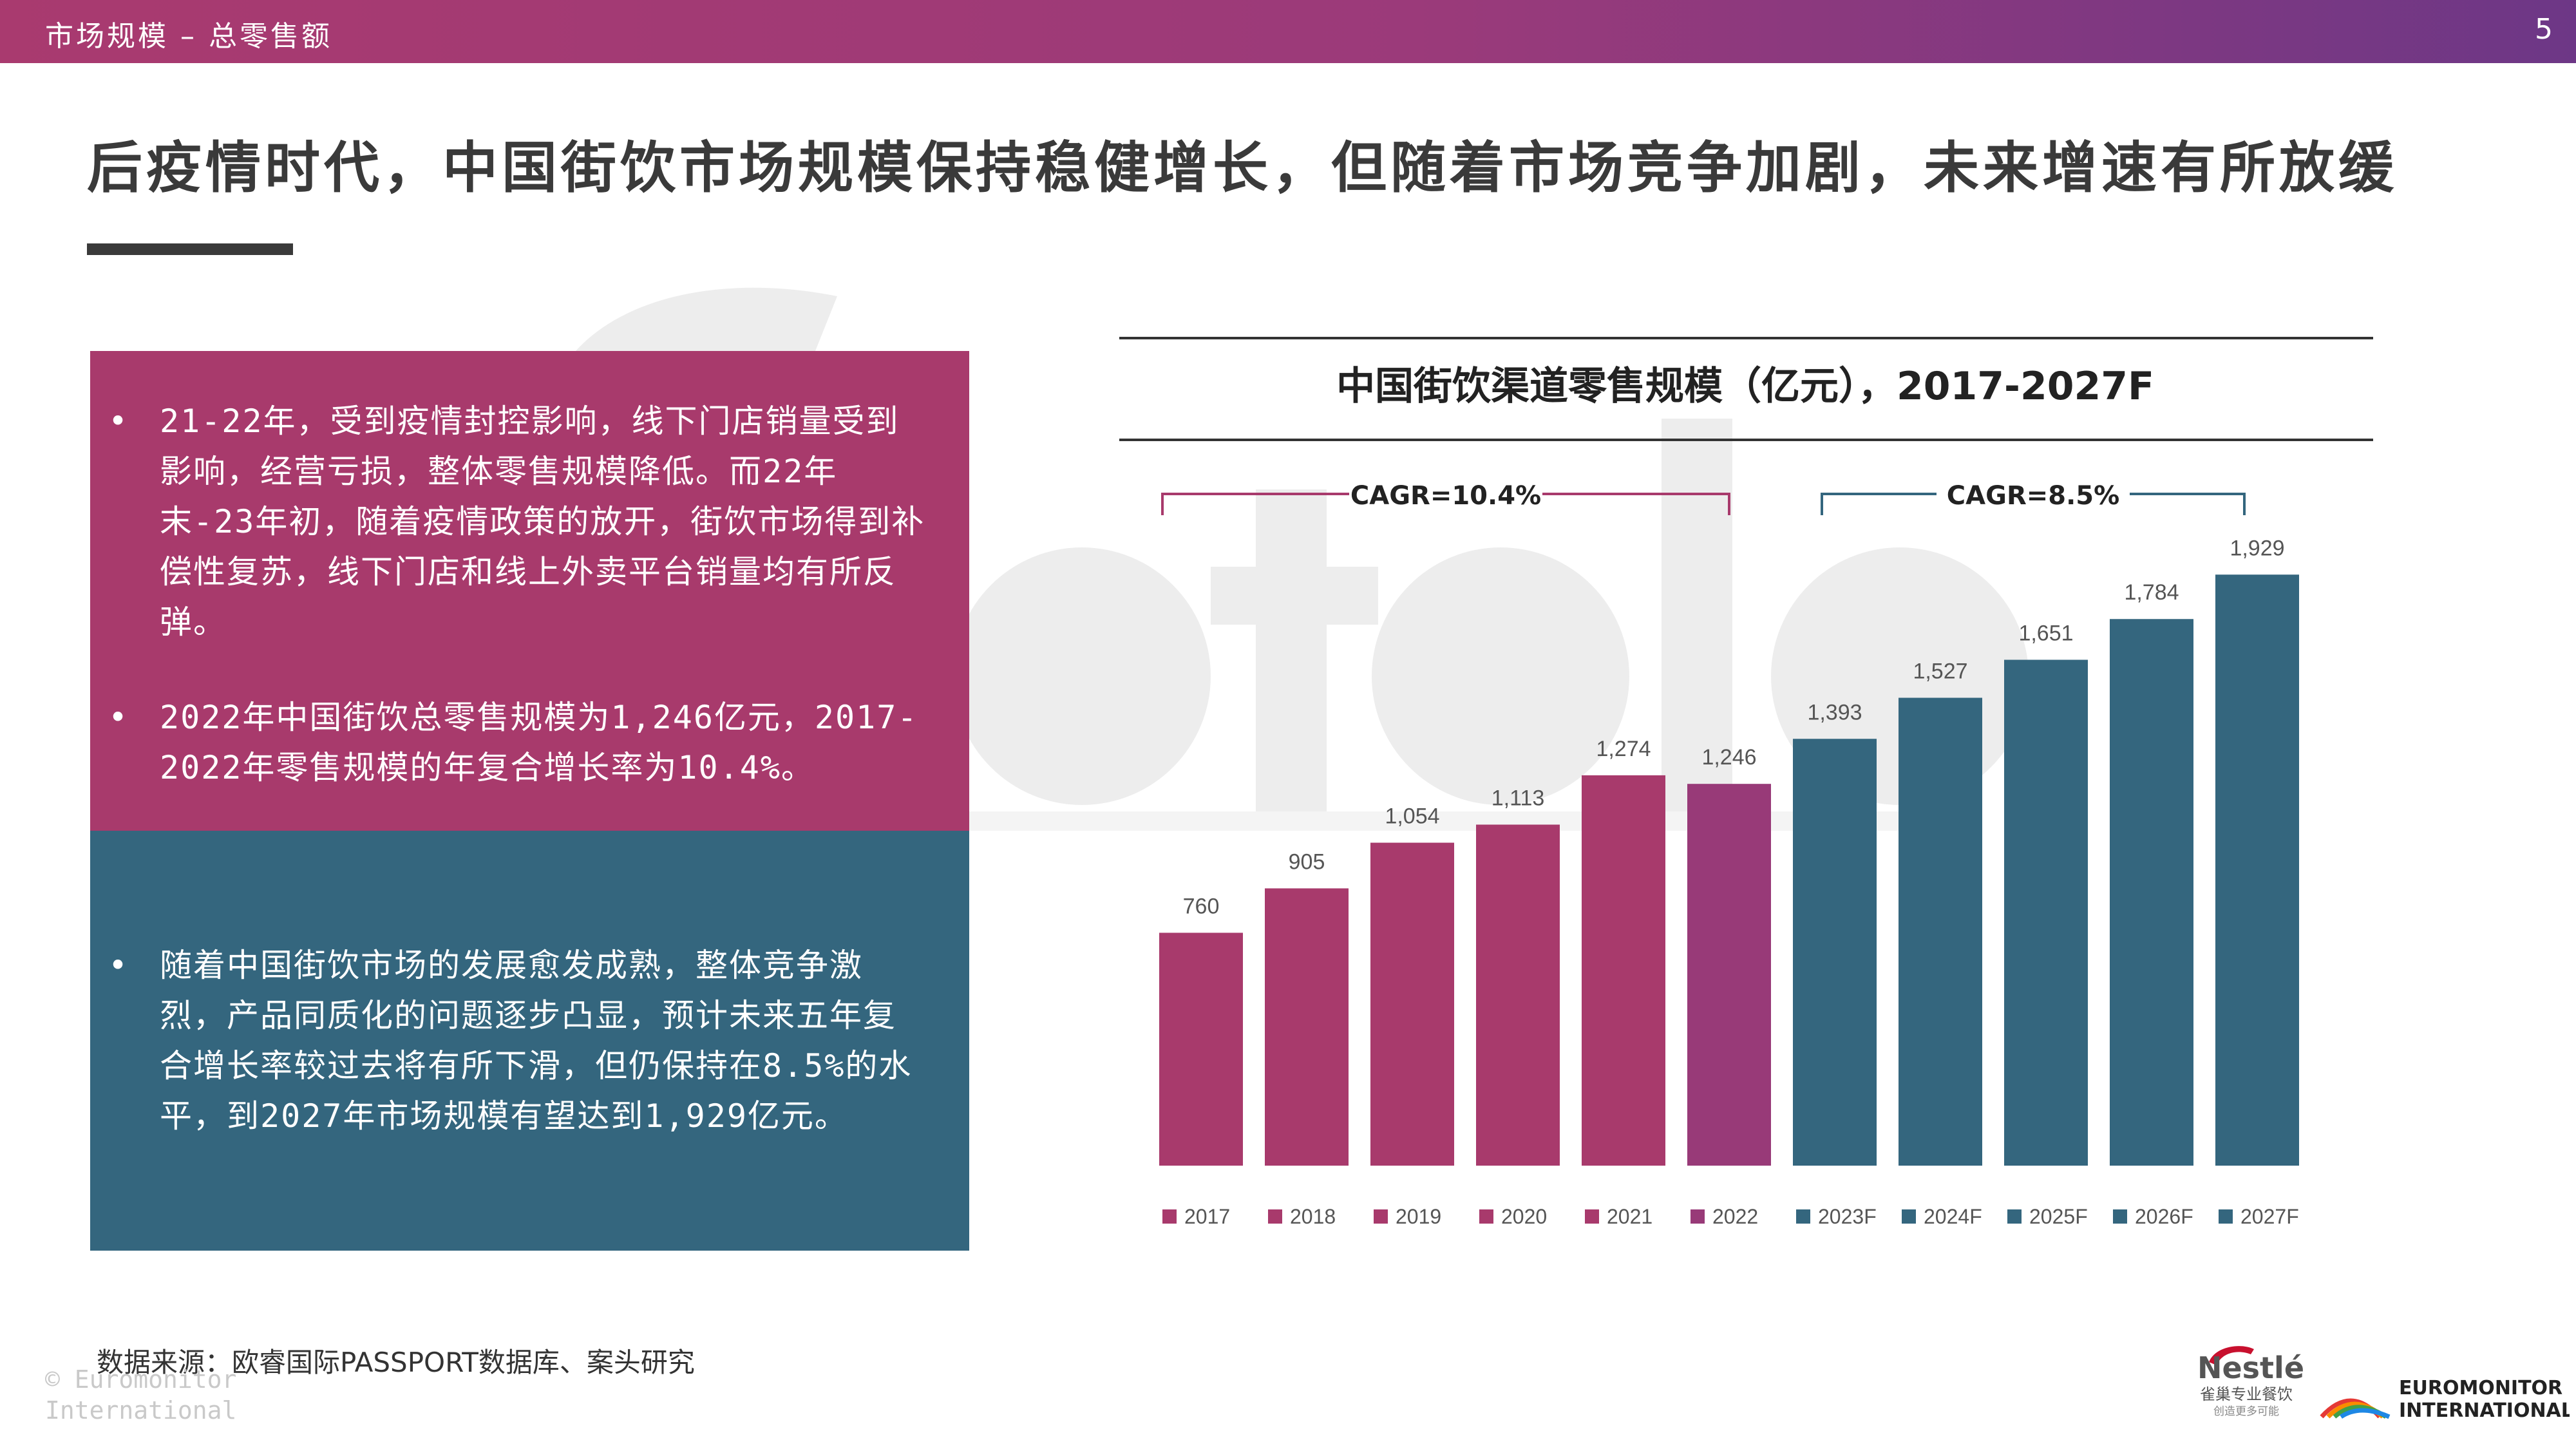  What do you see at coordinates (1729, 757) in the screenshot?
I see `bar-value-label: 1,246` at bounding box center [1729, 757].